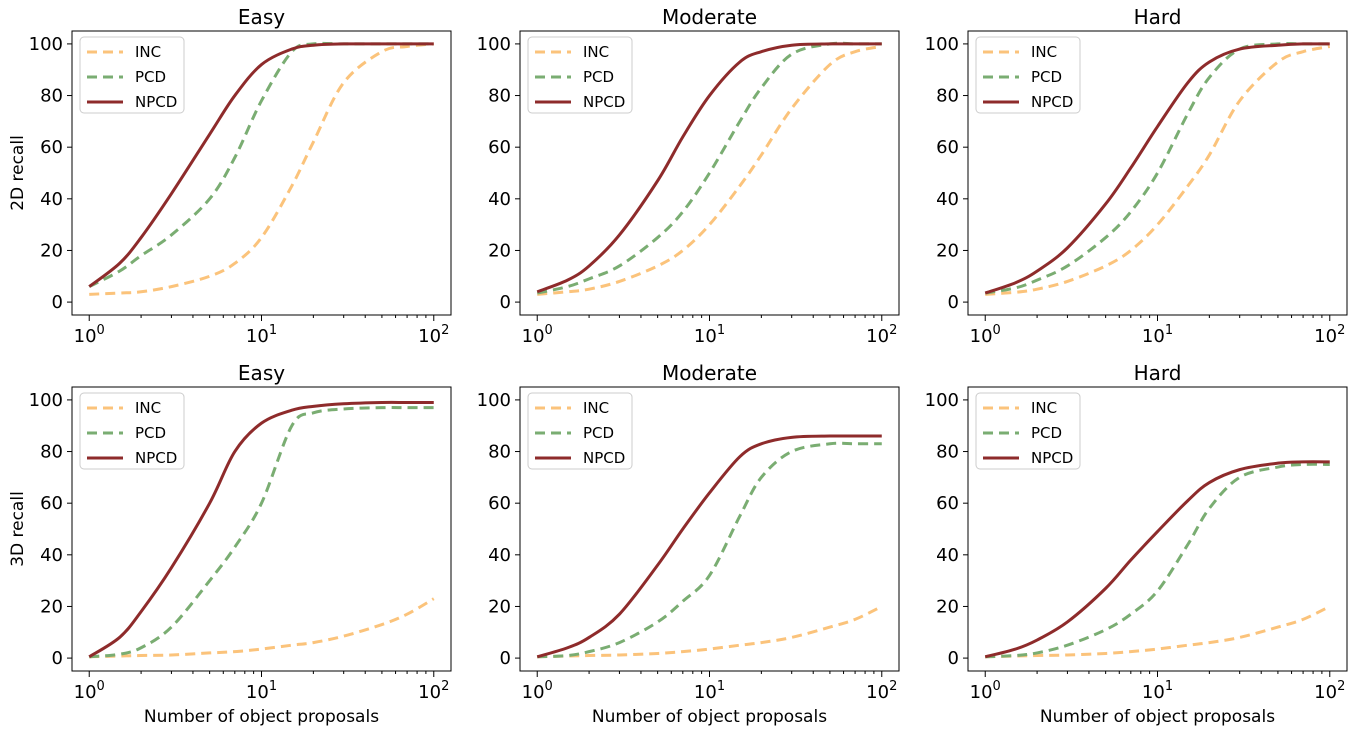  What do you see at coordinates (18, 173) in the screenshot?
I see `y-axis-label: 2D recall` at bounding box center [18, 173].